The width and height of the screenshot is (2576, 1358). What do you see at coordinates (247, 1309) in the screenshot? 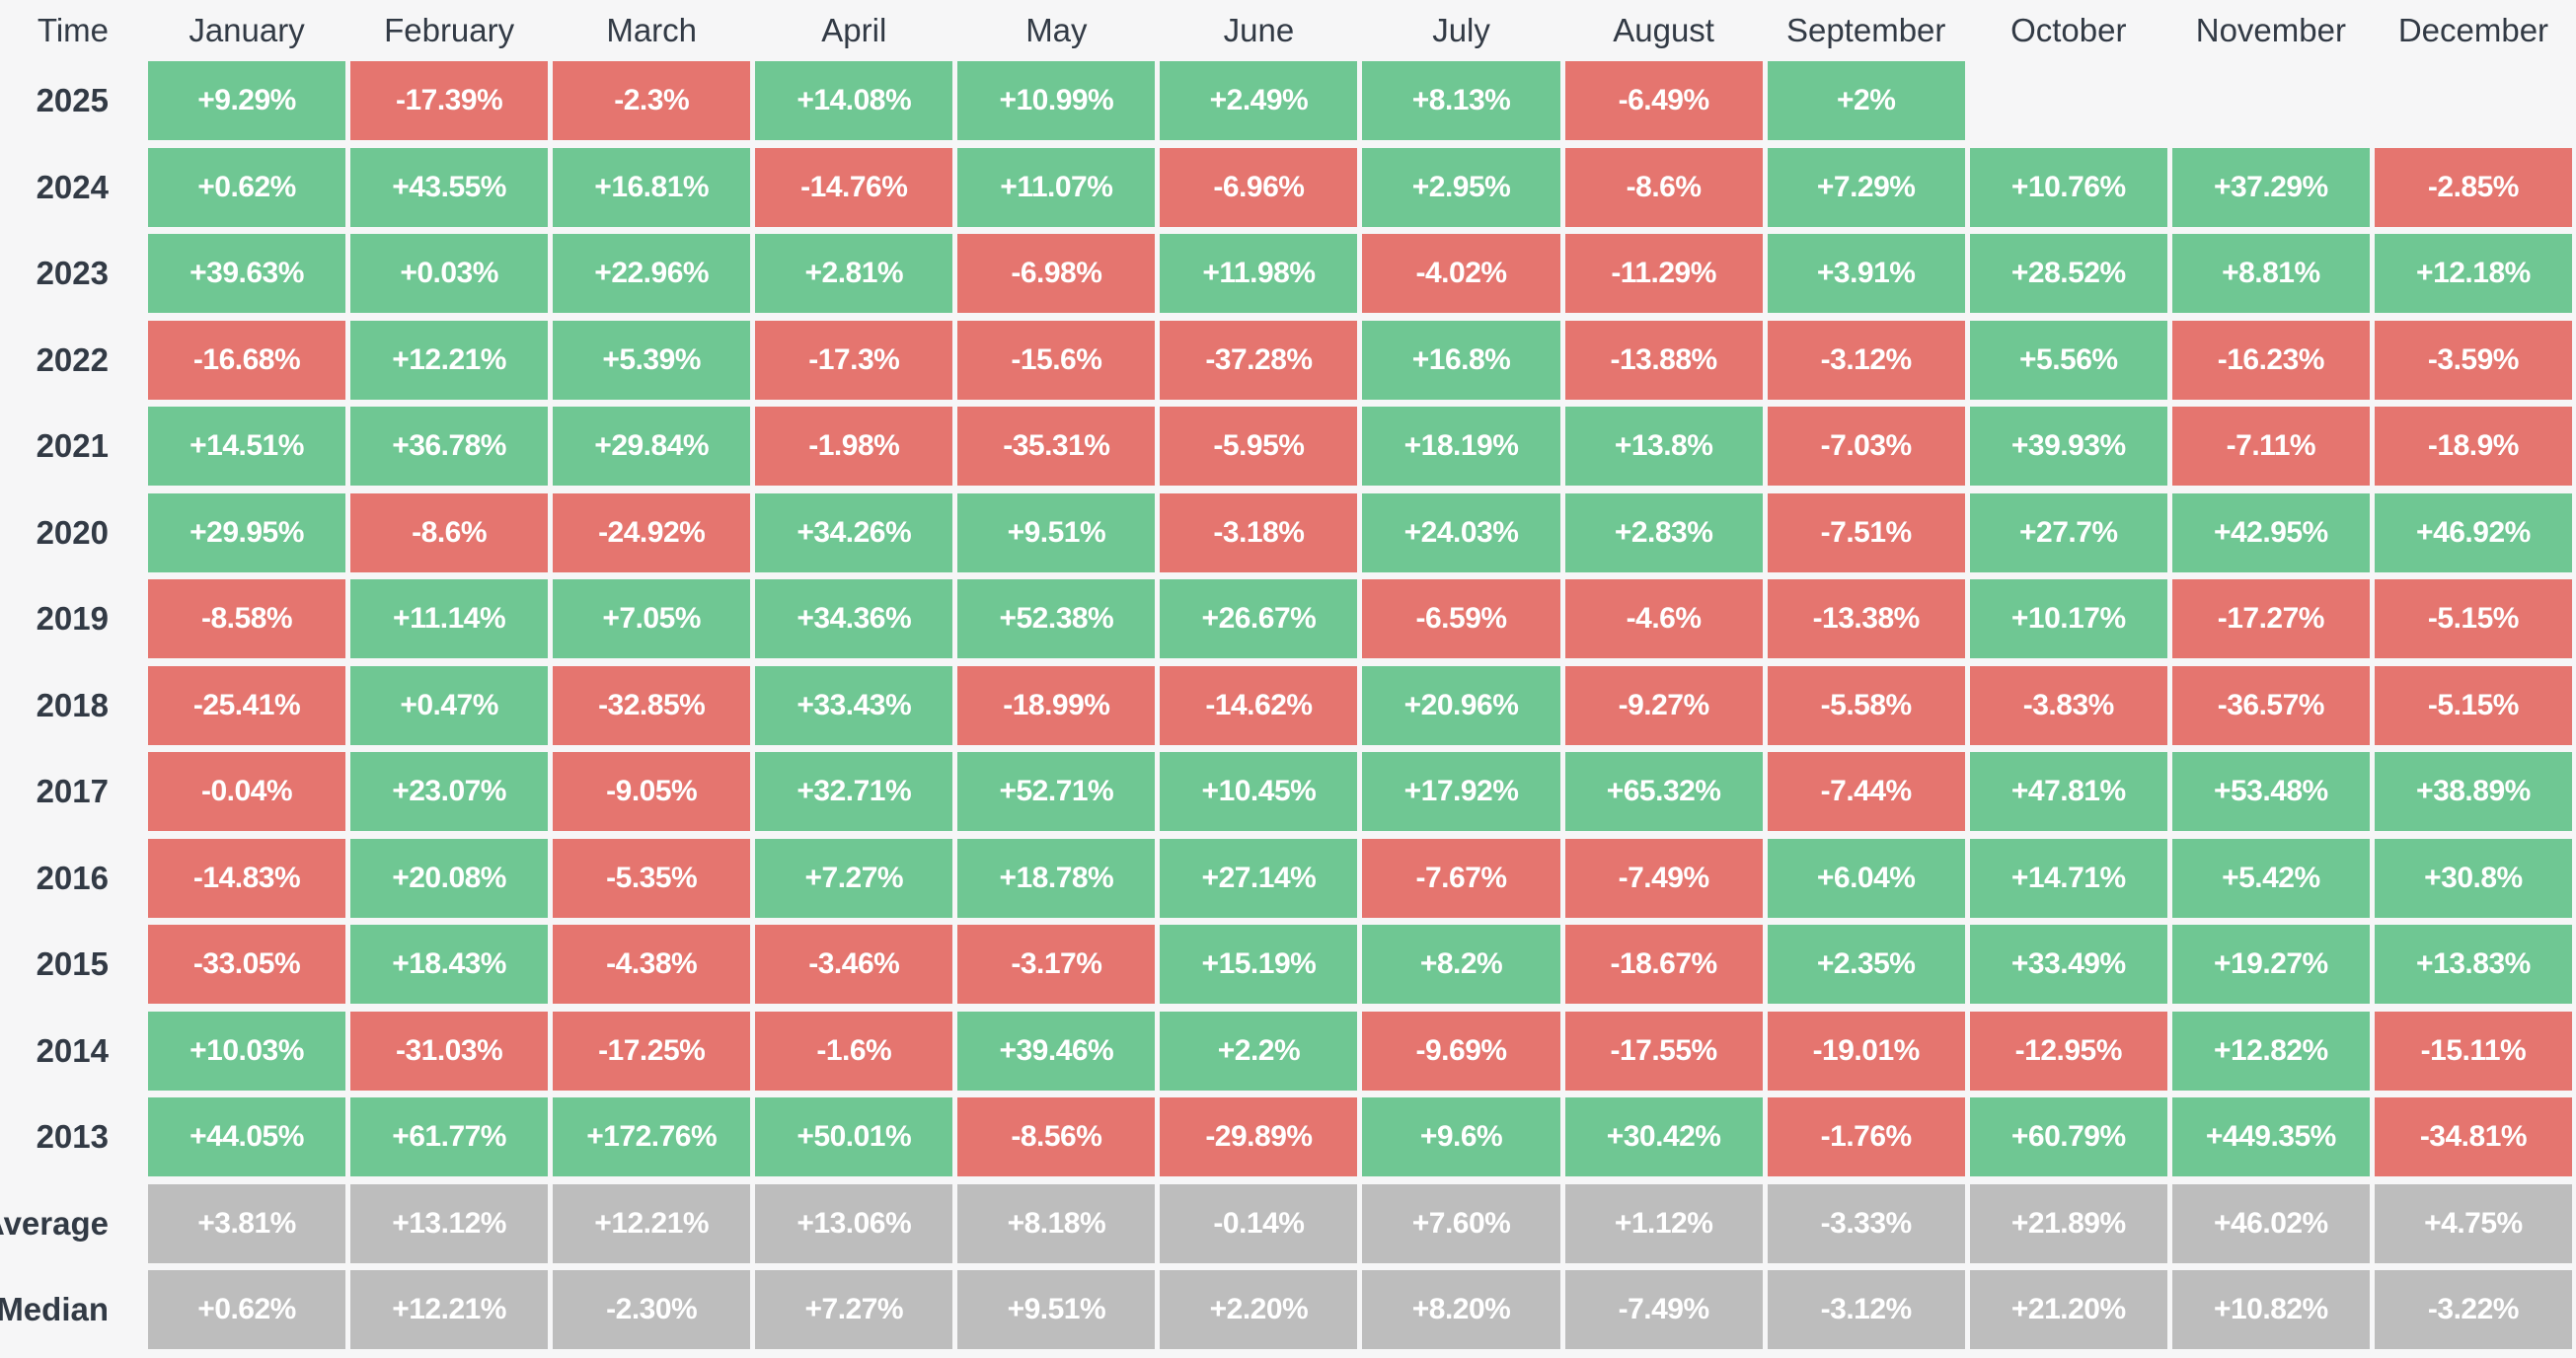
I see `return-cell: +0.62%` at bounding box center [247, 1309].